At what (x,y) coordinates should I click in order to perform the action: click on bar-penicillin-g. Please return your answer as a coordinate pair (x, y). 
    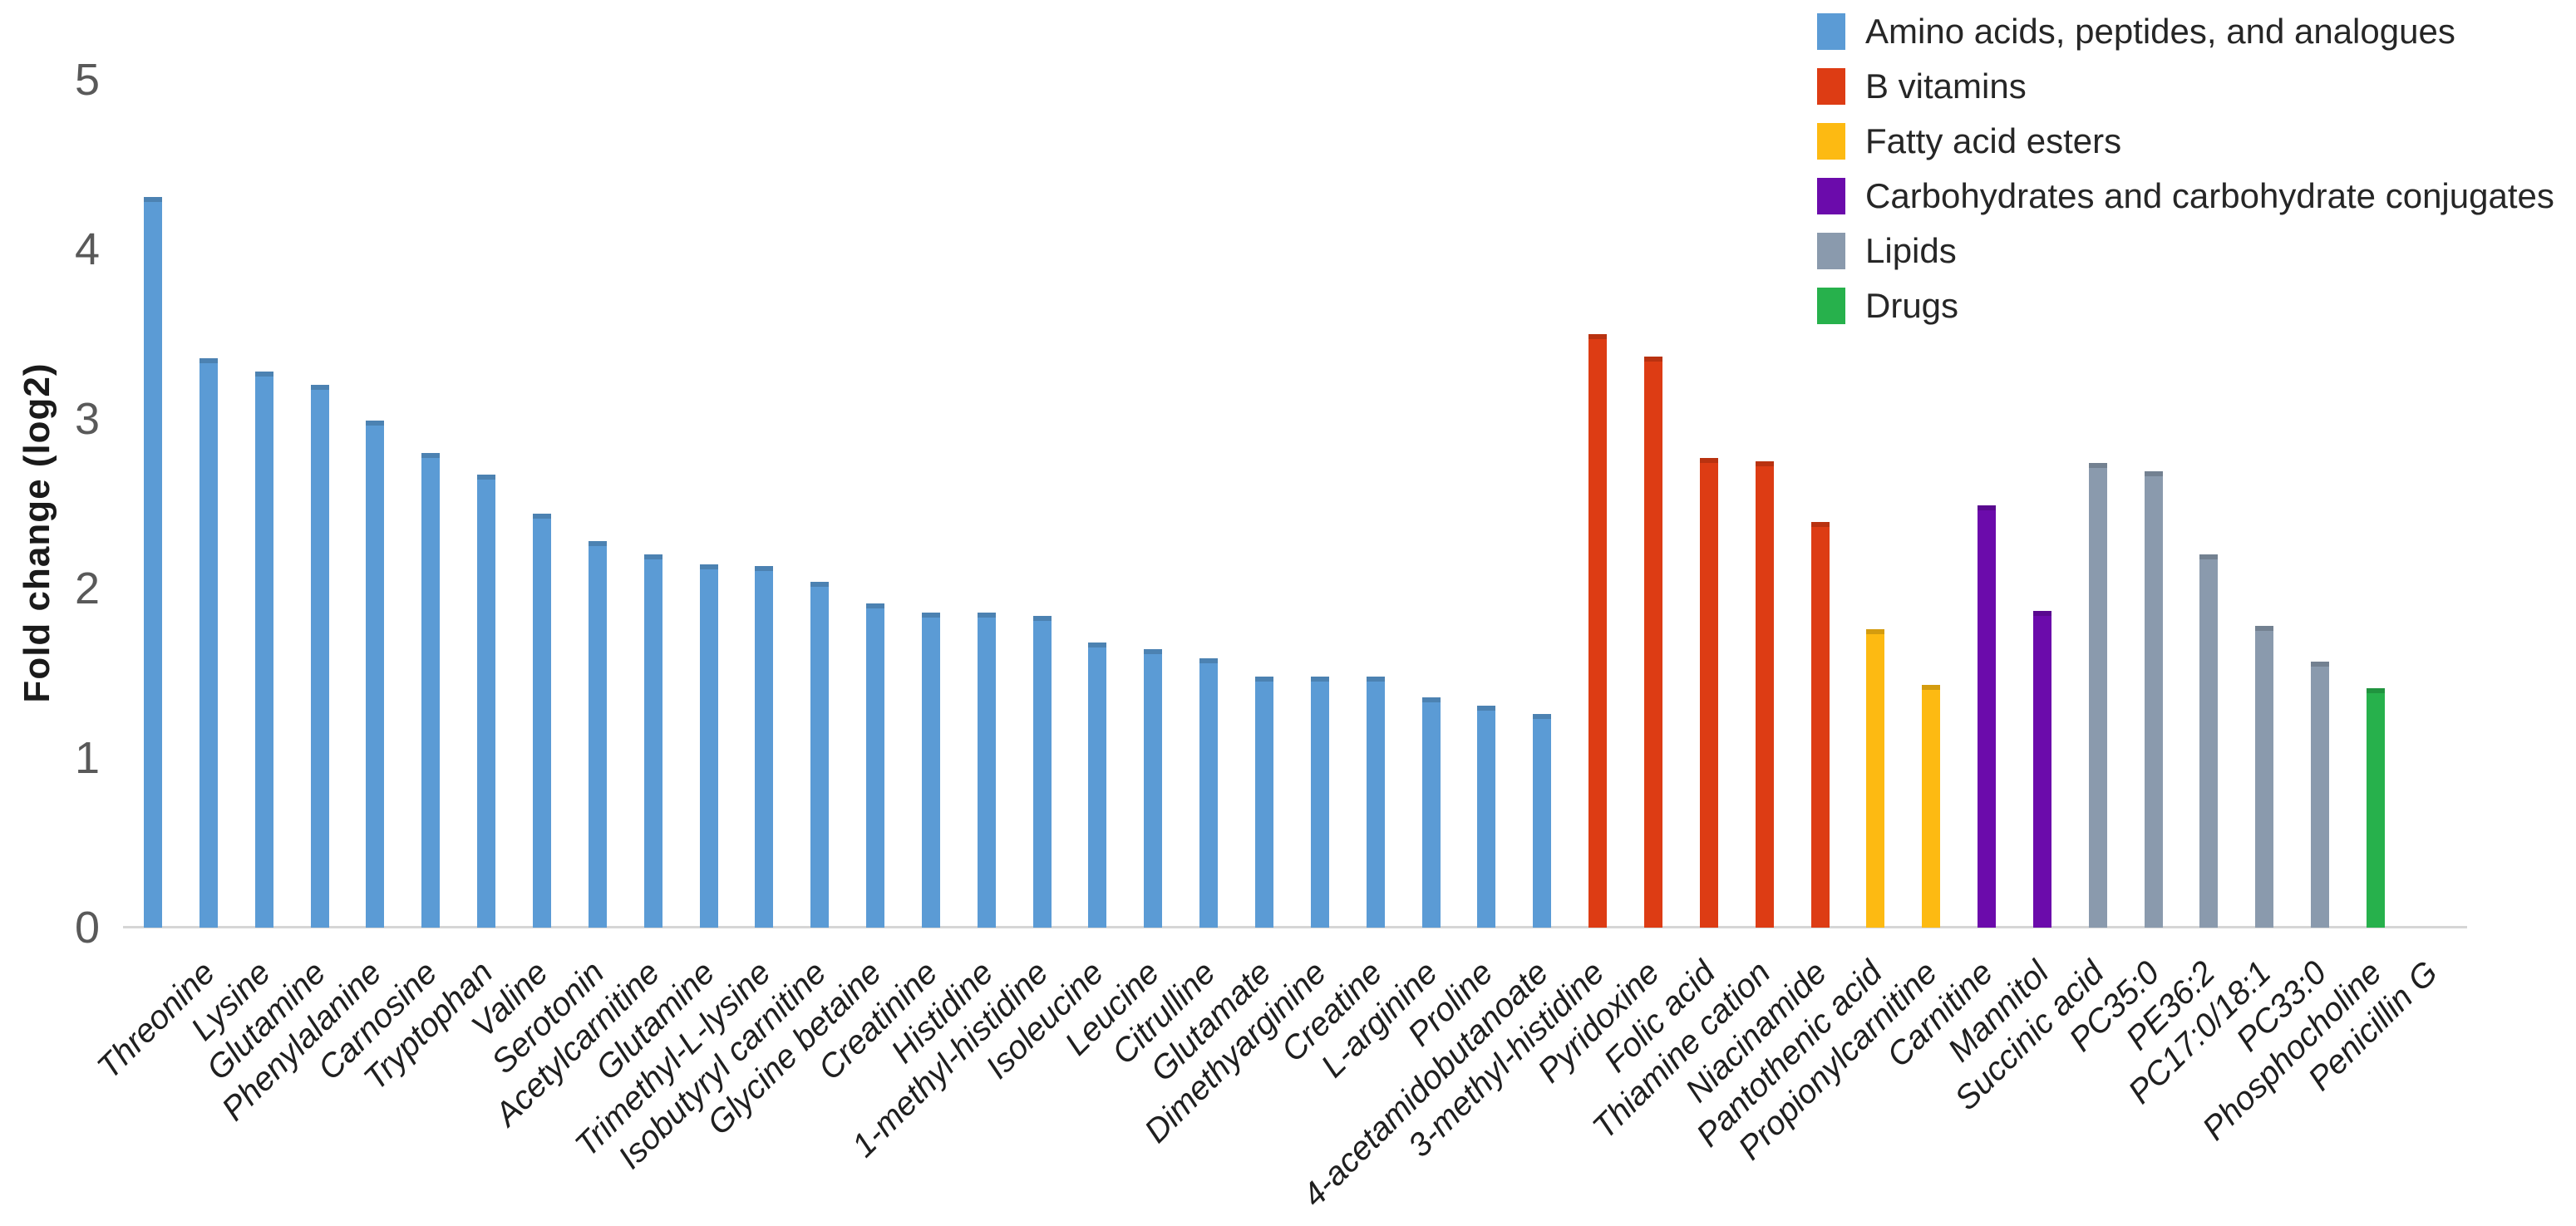
    Looking at the image, I should click on (2376, 808).